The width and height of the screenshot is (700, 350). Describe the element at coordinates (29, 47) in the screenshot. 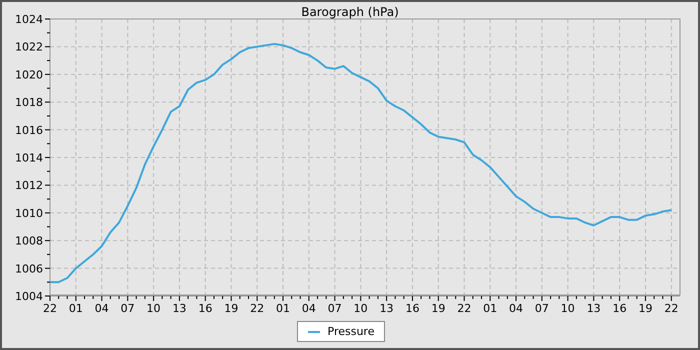

I see `y-tick-label: 1022` at that location.